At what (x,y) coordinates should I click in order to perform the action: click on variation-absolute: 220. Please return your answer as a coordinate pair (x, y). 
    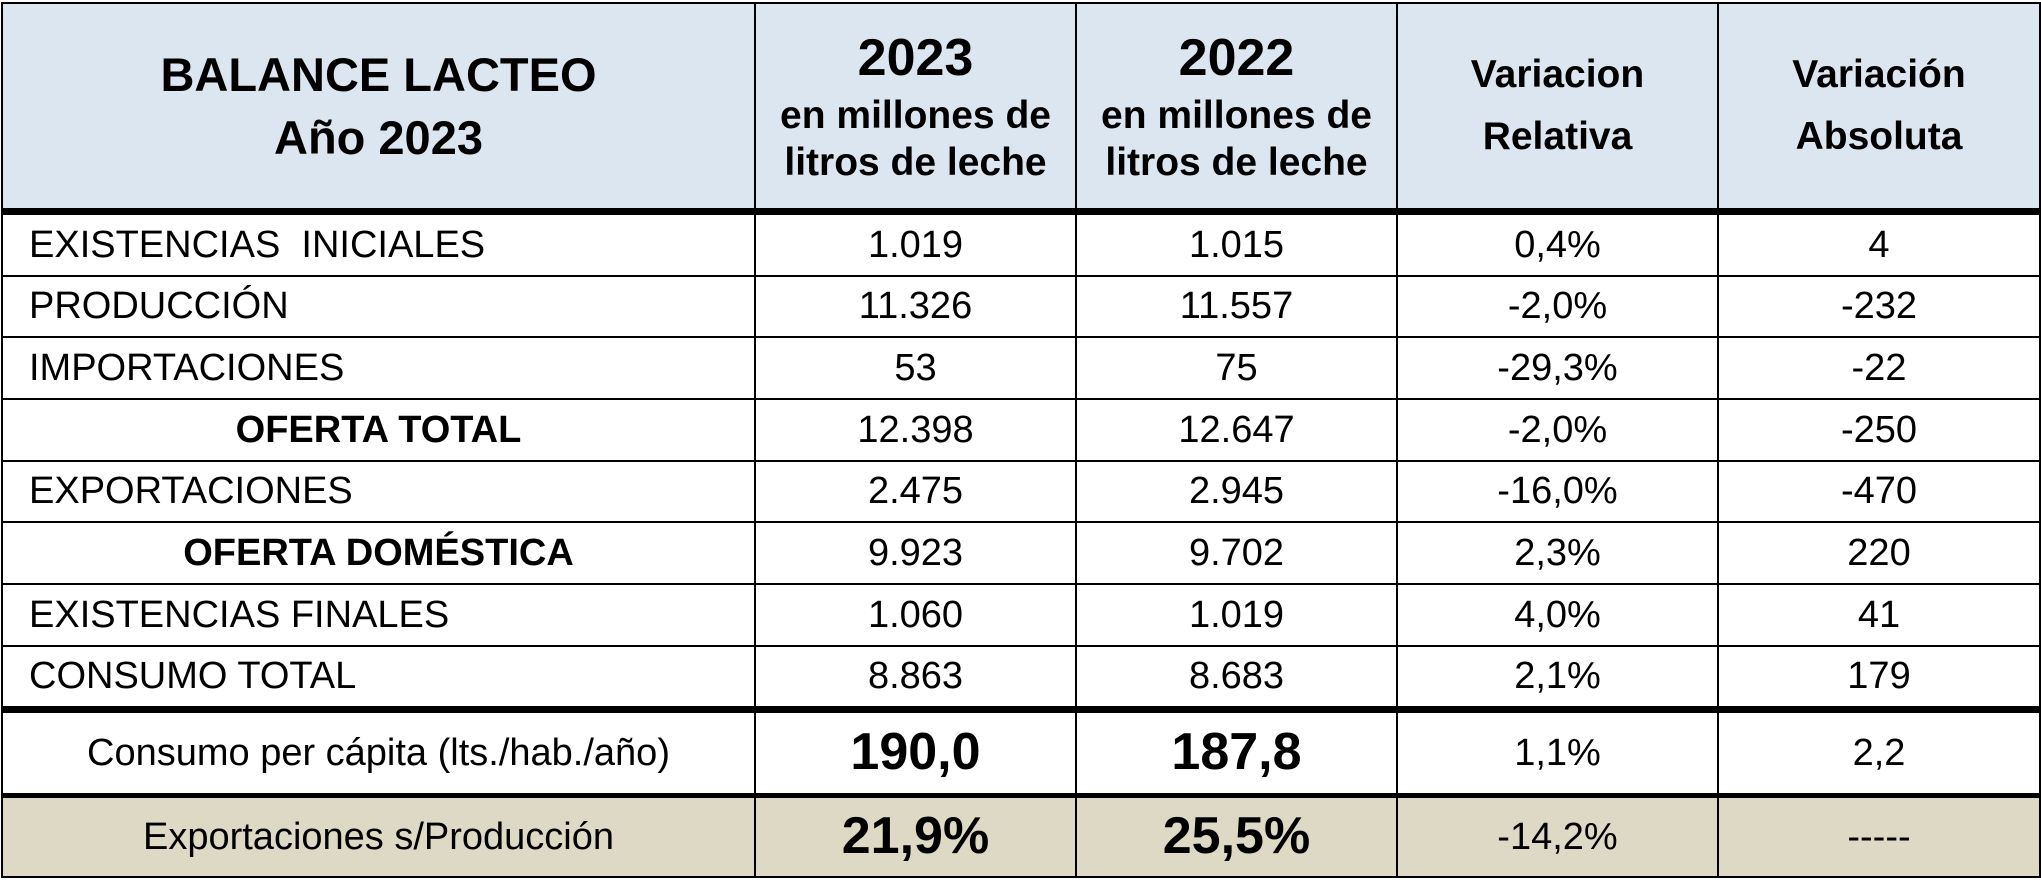
    Looking at the image, I should click on (1879, 553).